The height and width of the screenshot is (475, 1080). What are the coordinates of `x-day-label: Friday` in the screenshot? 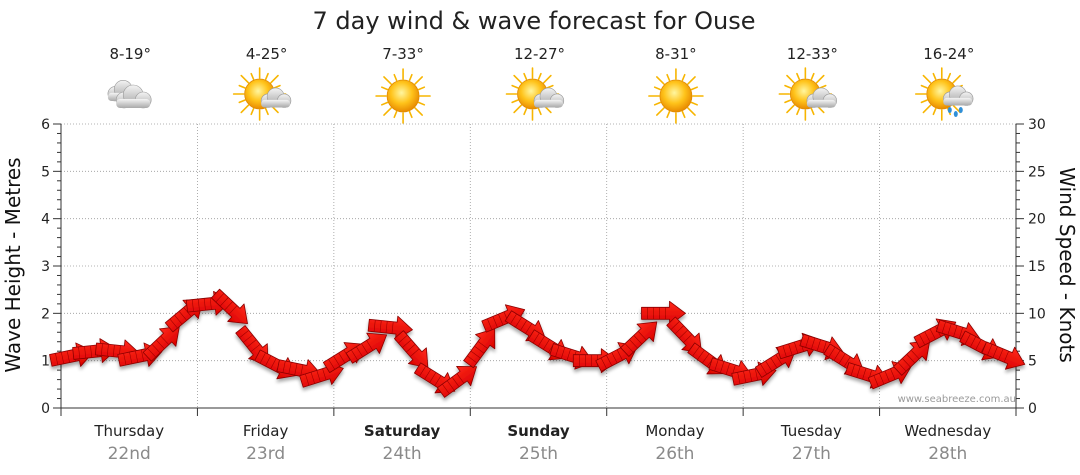 It's located at (266, 431).